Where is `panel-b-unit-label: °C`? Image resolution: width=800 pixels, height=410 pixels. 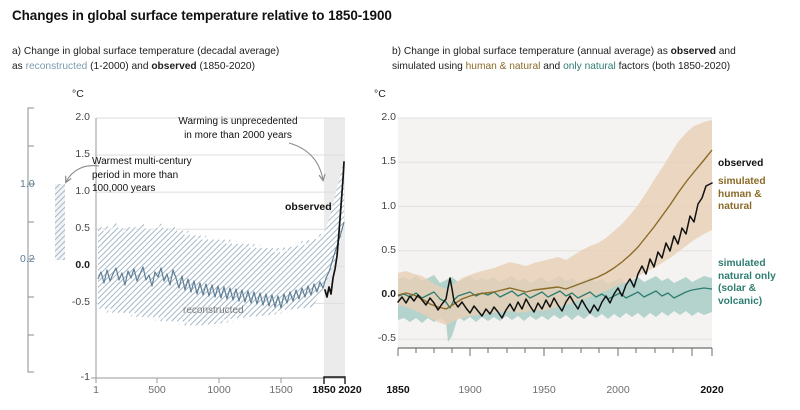 panel-b-unit-label: °C is located at coordinates (380, 94).